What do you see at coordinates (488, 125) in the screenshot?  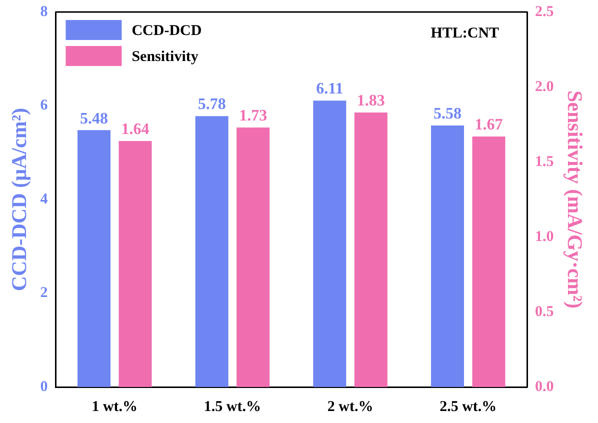 I see `data-label: 1.67` at bounding box center [488, 125].